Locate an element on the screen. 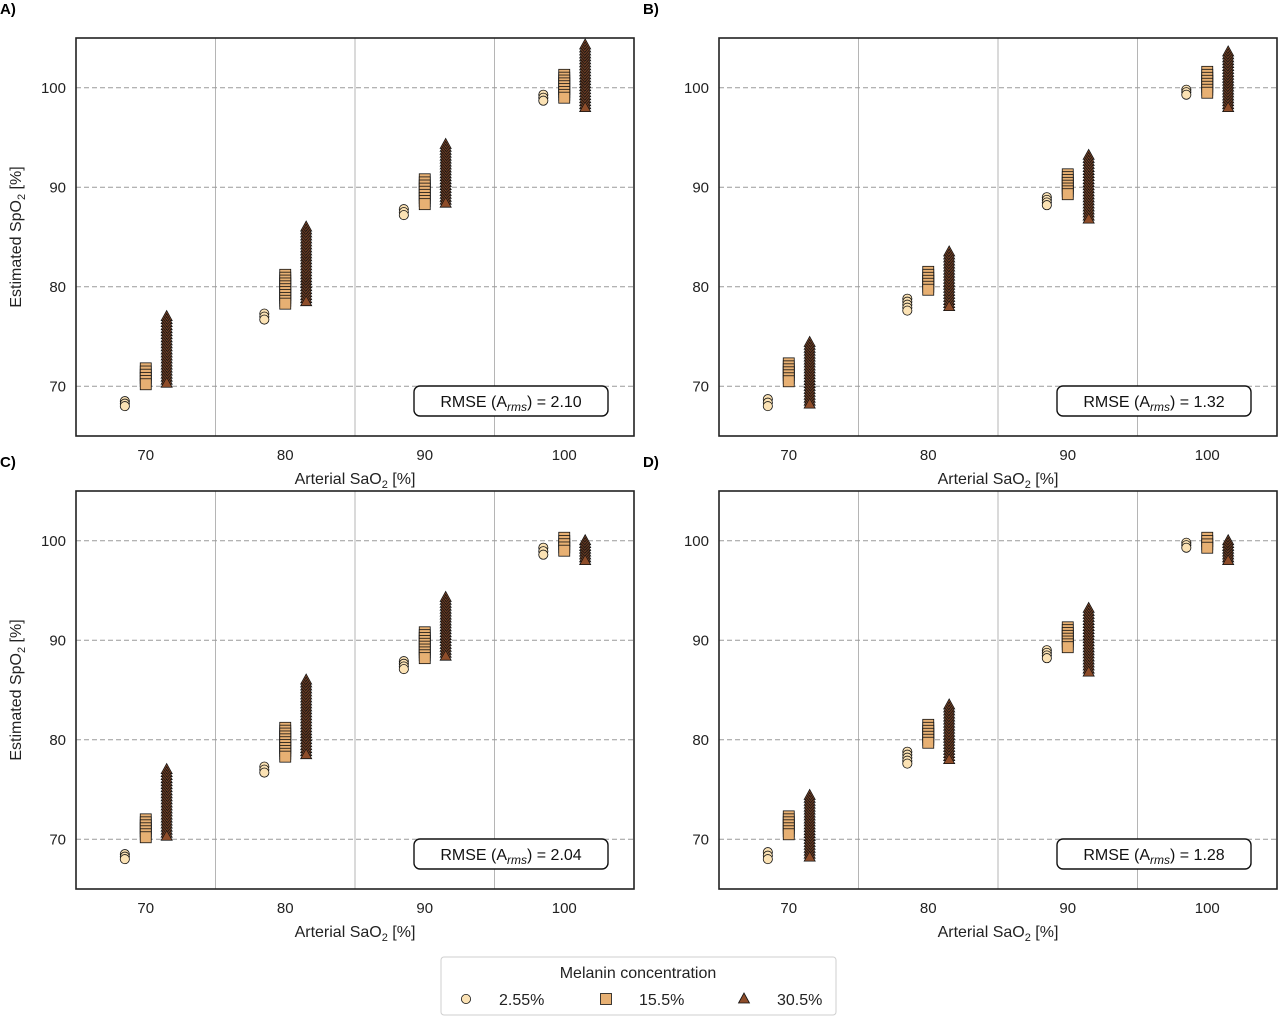 Image resolution: width=1280 pixels, height=1018 pixels. legend: Melanin concentration 2.55% 15.5% 30.5% is located at coordinates (638, 986).